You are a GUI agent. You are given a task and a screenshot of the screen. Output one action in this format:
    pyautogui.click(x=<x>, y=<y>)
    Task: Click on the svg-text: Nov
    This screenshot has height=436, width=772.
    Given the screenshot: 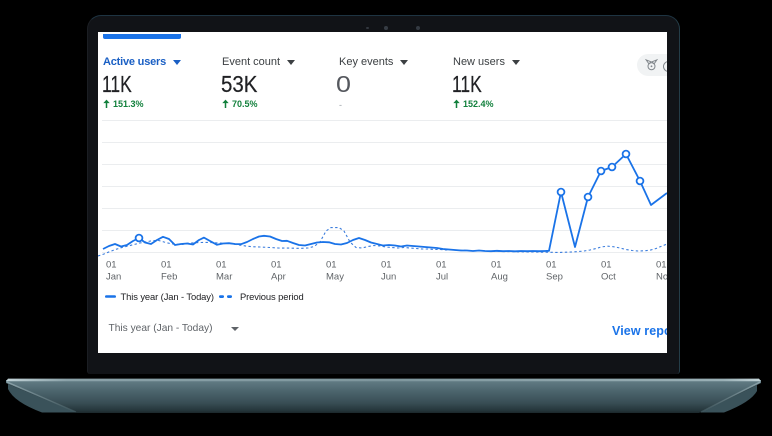 What is the action you would take?
    pyautogui.click(x=661, y=277)
    